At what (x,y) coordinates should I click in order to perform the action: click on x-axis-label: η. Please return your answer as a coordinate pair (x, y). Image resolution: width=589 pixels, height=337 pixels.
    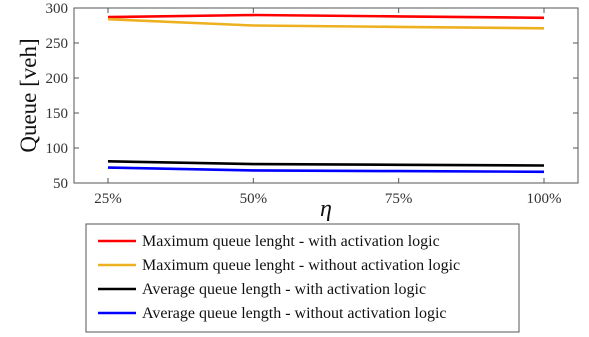
    Looking at the image, I should click on (326, 209).